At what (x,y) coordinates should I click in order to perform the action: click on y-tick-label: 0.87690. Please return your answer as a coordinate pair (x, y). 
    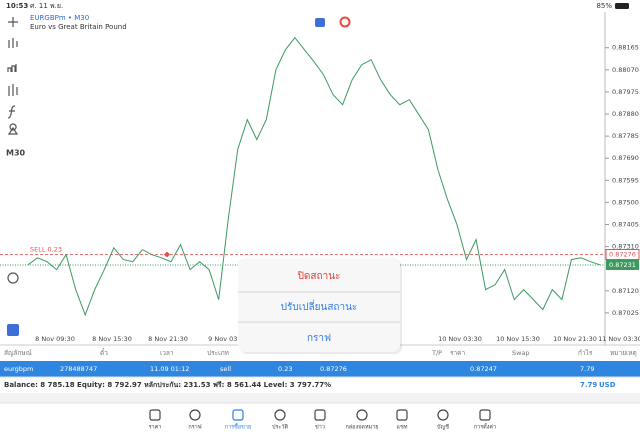
    Looking at the image, I should click on (625, 158).